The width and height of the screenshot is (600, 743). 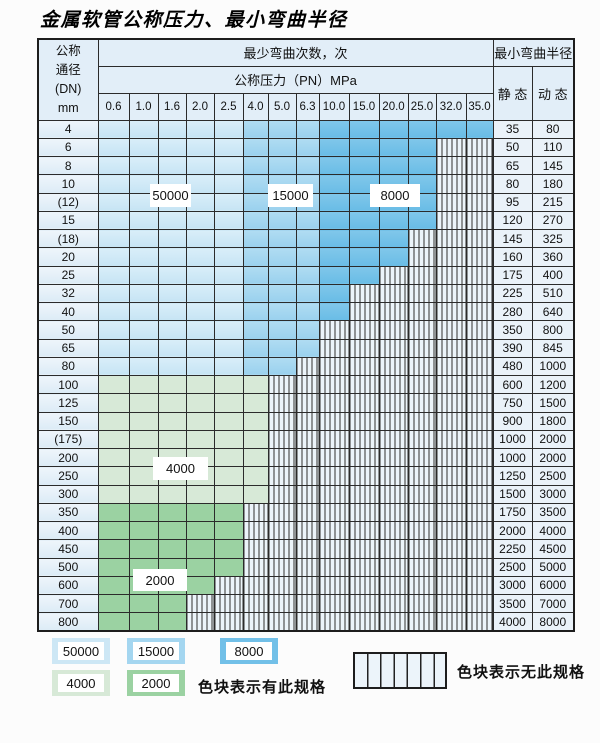 I want to click on legend-swatch: 8000, so click(x=249, y=651).